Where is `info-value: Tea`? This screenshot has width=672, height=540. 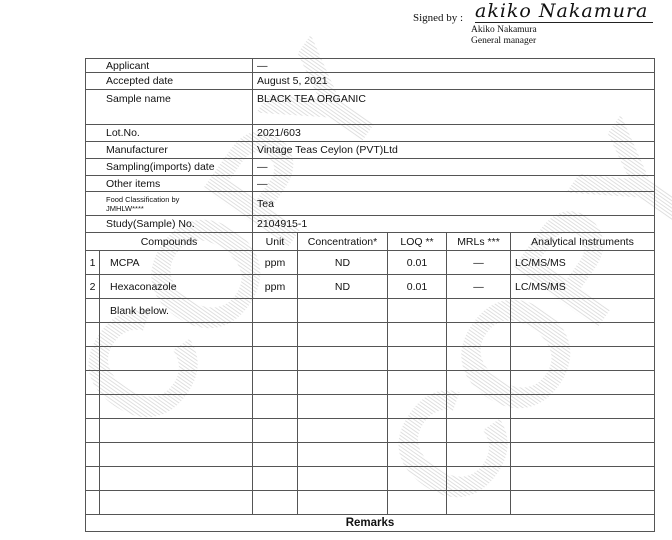
info-value: Tea is located at coordinates (453, 203).